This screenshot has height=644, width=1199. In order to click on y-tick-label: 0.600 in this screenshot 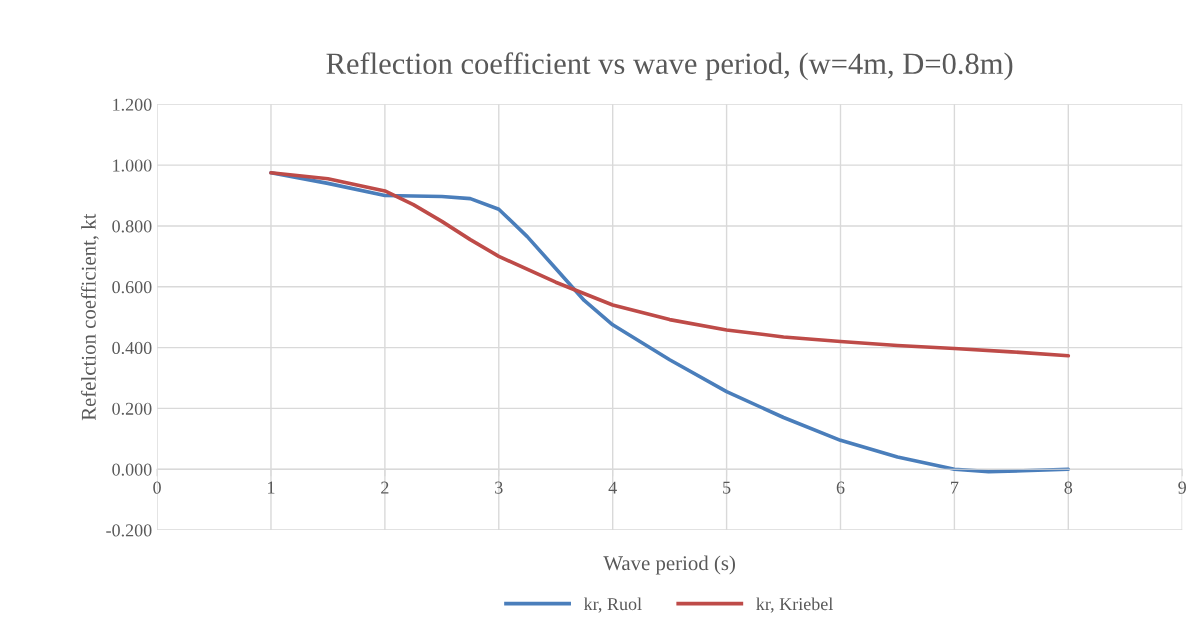, I will do `click(132, 287)`.